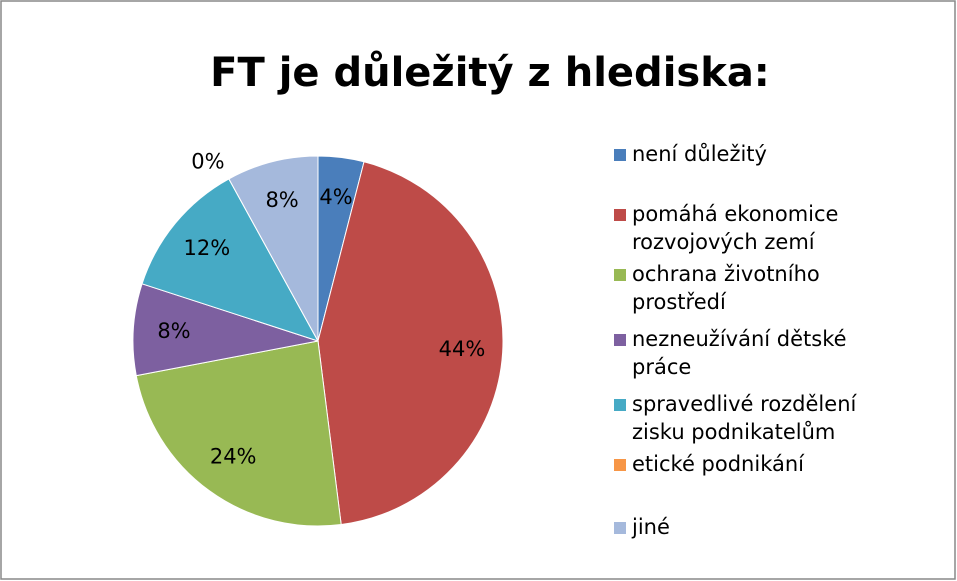 The width and height of the screenshot is (957, 581). I want to click on data-label: 12%, so click(206, 248).